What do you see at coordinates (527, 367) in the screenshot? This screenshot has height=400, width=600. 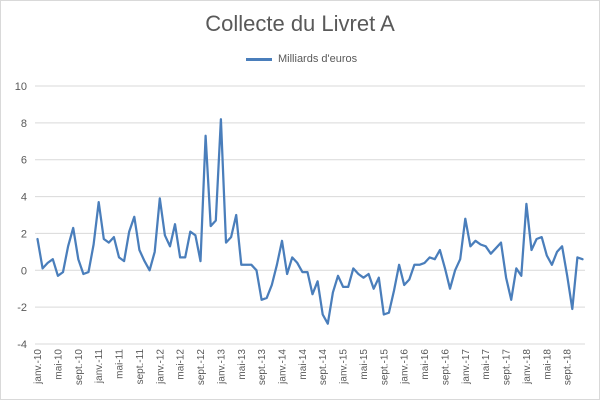 I see `x-tick-label: janv.-18` at bounding box center [527, 367].